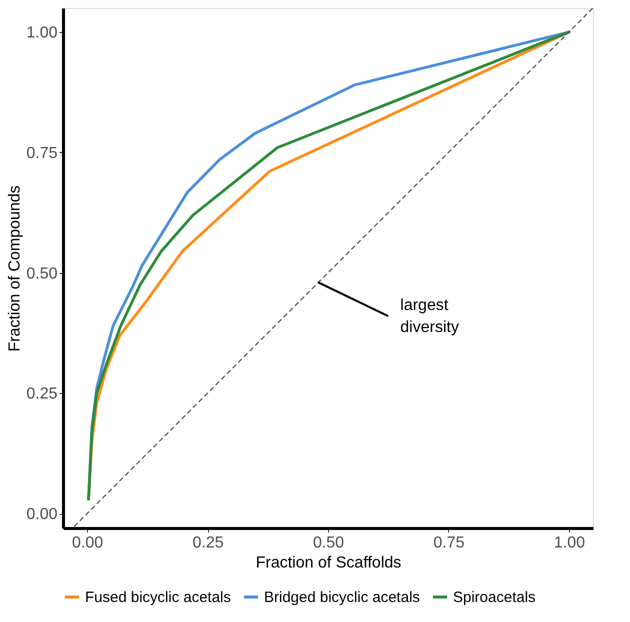 This screenshot has width=630, height=622. Describe the element at coordinates (42, 515) in the screenshot. I see `y-tick-label: 0.00` at that location.